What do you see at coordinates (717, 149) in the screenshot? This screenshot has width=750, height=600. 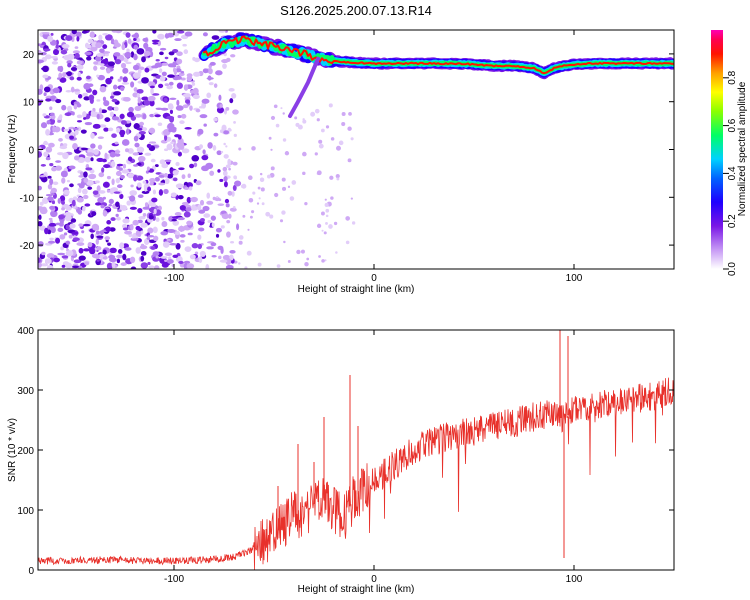 I see `colorbar-gradient` at bounding box center [717, 149].